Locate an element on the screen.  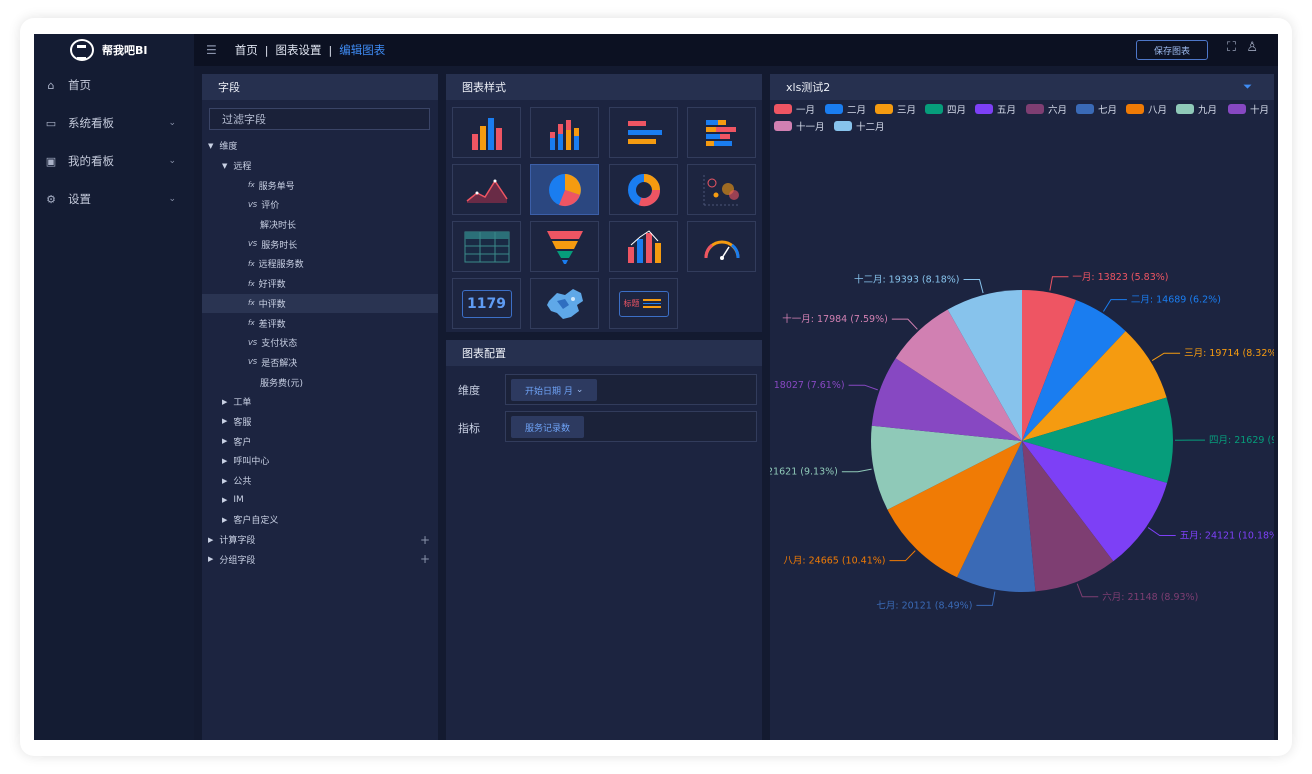
legend-item: 十一月 is located at coordinates (799, 127).